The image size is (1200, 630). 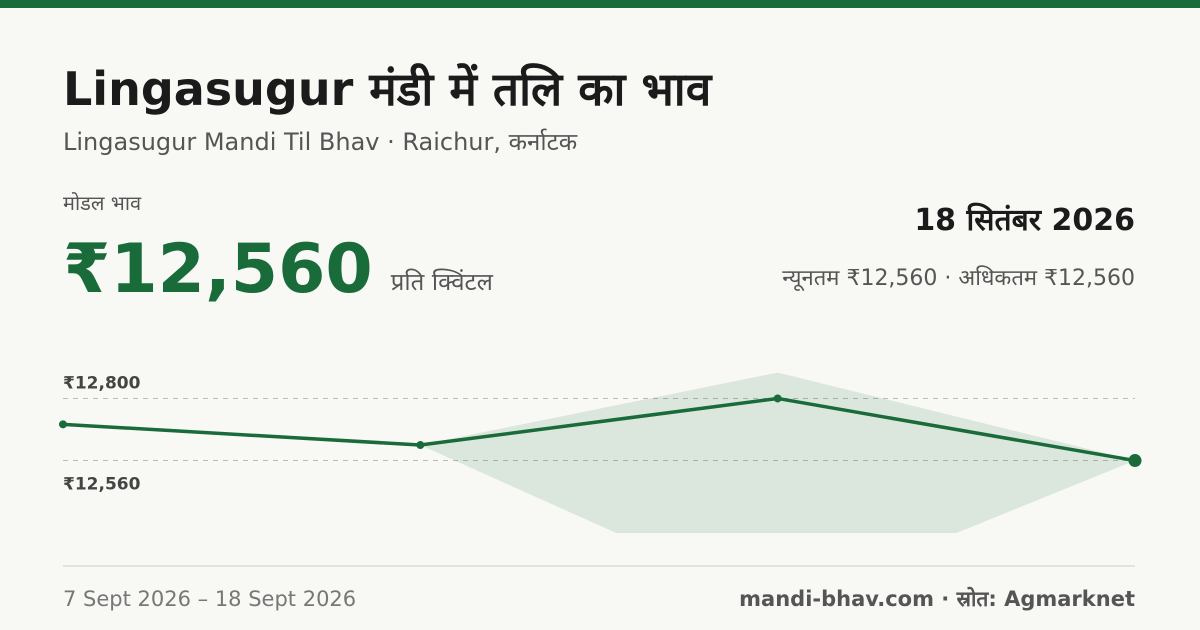 I want to click on footer-period: 7 Sept 2026 – 18 Sept 2026, so click(x=209, y=599).